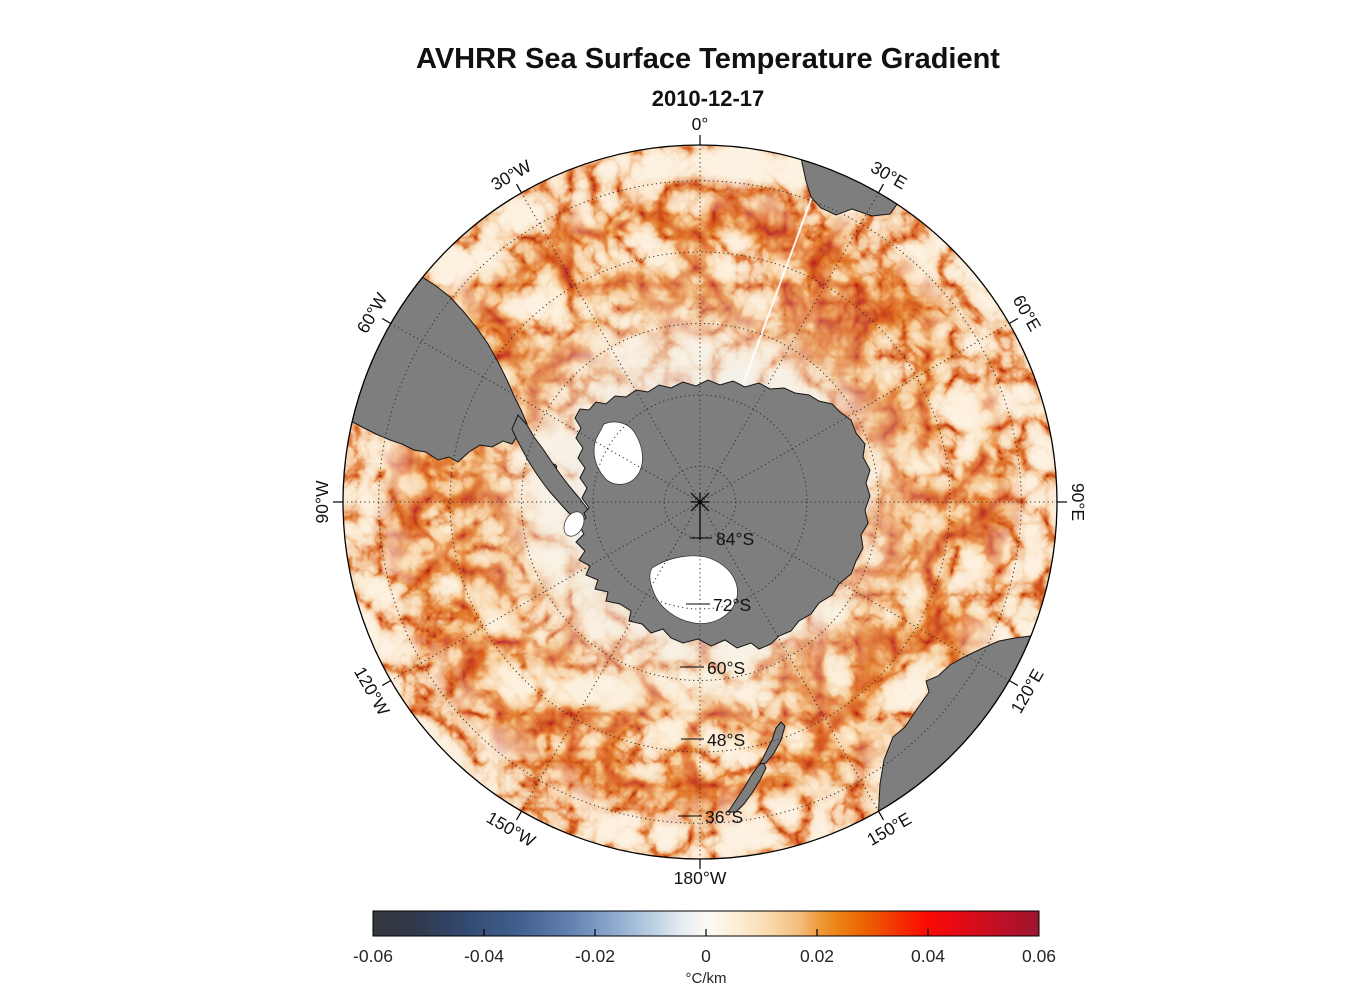 This screenshot has height=1000, width=1356. Describe the element at coordinates (706, 978) in the screenshot. I see `colorbar-unit-label: °C/km` at that location.